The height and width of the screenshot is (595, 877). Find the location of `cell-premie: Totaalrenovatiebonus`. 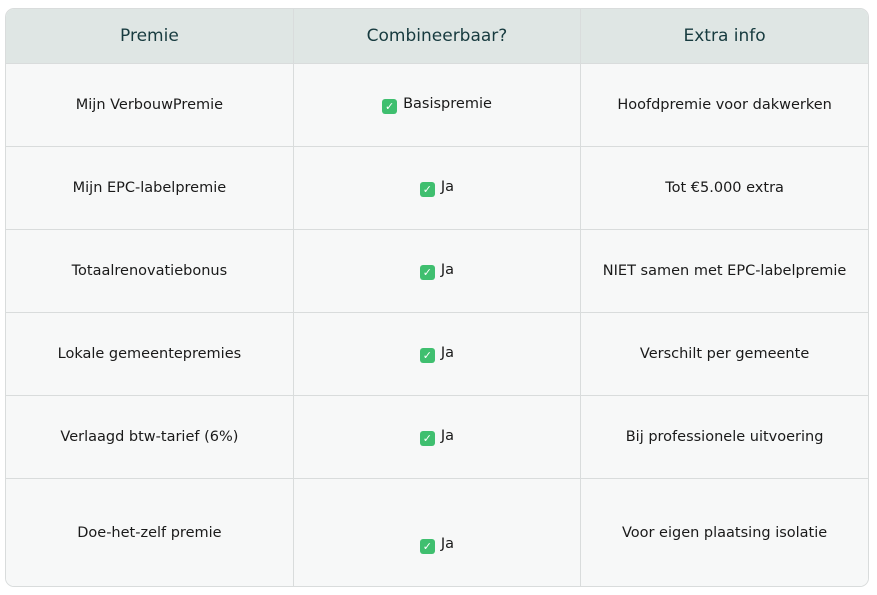

cell-premie: Totaalrenovatiebonus is located at coordinates (150, 271).